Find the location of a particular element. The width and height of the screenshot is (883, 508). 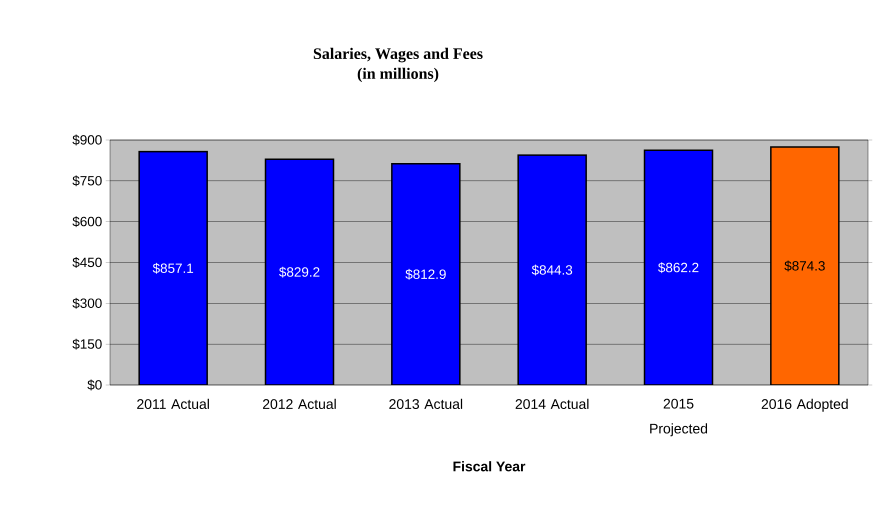

data-label: $874.3 is located at coordinates (804, 266).